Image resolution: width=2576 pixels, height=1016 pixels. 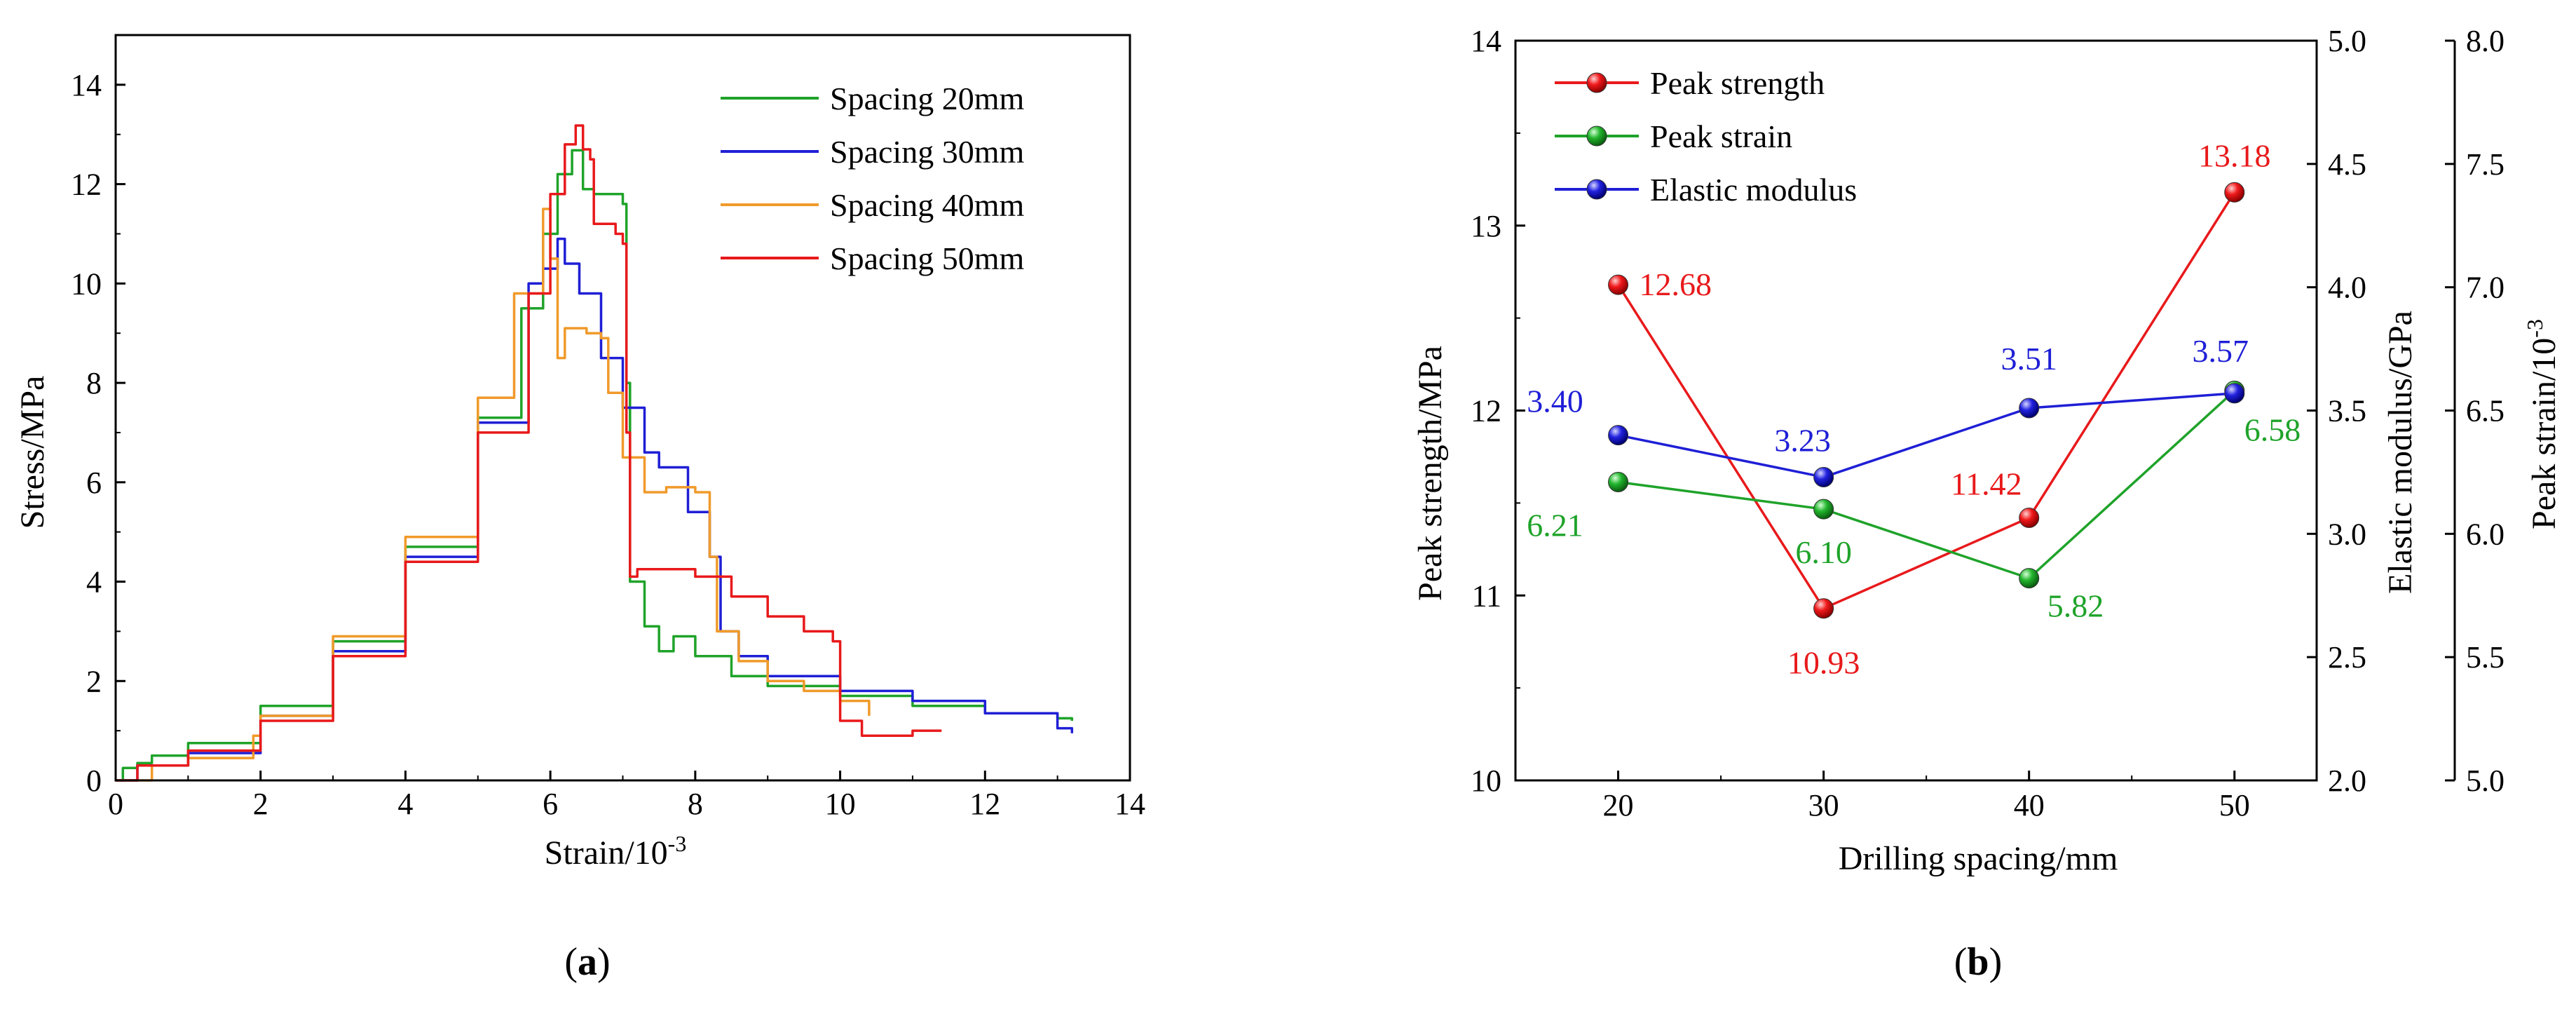 I want to click on panel-b-ylabel-right1: Elastic modulus/GPa, so click(x=2400, y=452).